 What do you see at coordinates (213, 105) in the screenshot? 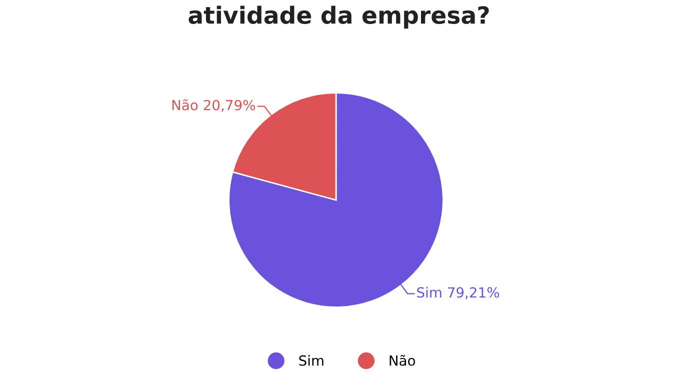
I see `category-label: Não 20,79%` at bounding box center [213, 105].